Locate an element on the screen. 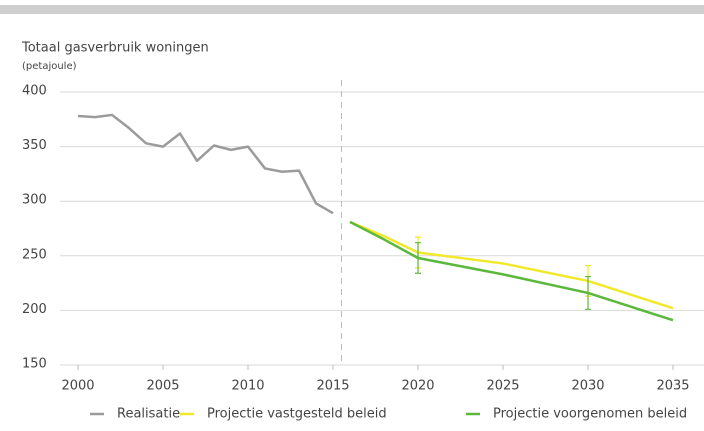 This screenshot has width=704, height=431. legend-label: Projectie vastgesteld beleid is located at coordinates (297, 414).